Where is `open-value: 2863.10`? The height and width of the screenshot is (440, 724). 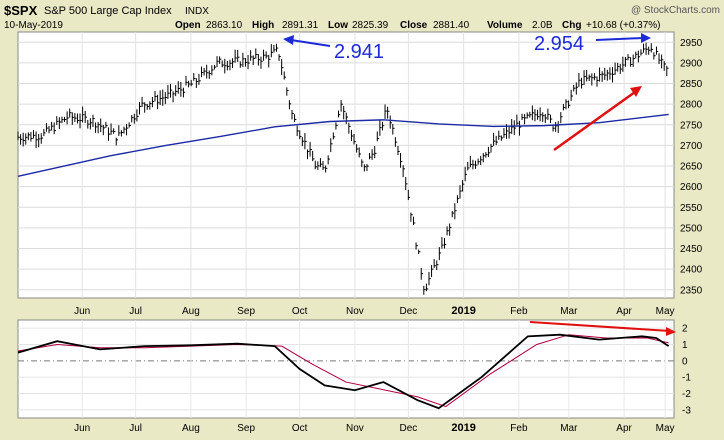 open-value: 2863.10 is located at coordinates (224, 25).